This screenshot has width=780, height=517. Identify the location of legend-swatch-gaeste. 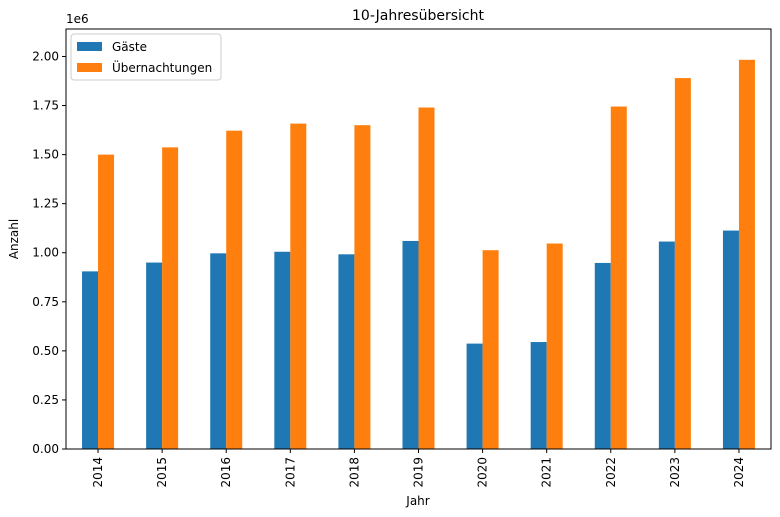
(89, 46).